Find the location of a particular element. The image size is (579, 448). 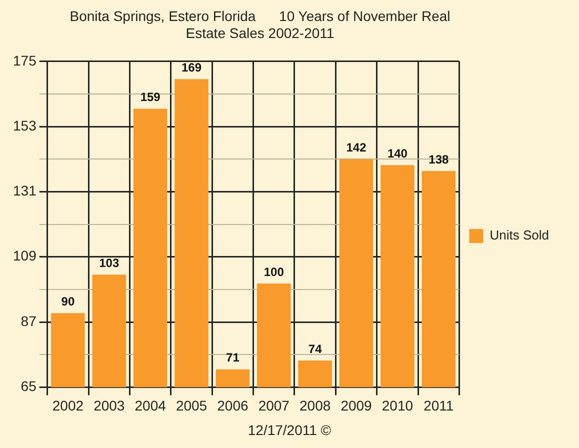

data-label: 90 is located at coordinates (68, 301).